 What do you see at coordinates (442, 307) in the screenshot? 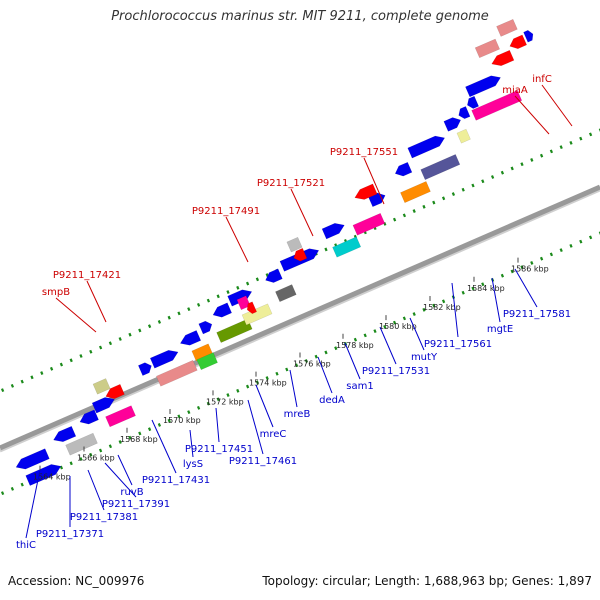
I see `scale-tick-label: 1582 kbp` at bounding box center [442, 307].